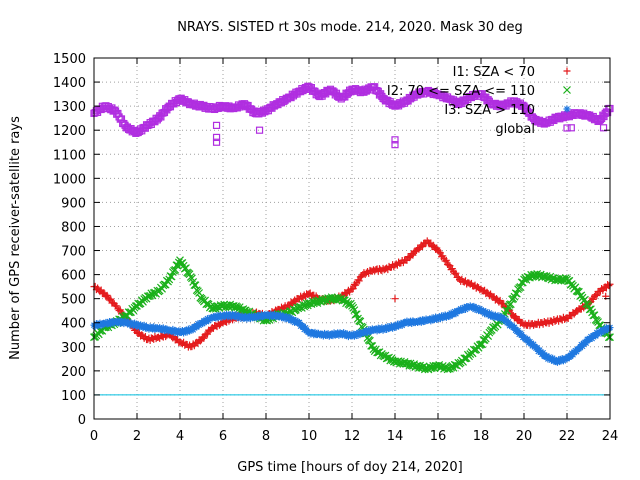  What do you see at coordinates (73, 227) in the screenshot?
I see `y-tick-label: 800` at bounding box center [73, 227].